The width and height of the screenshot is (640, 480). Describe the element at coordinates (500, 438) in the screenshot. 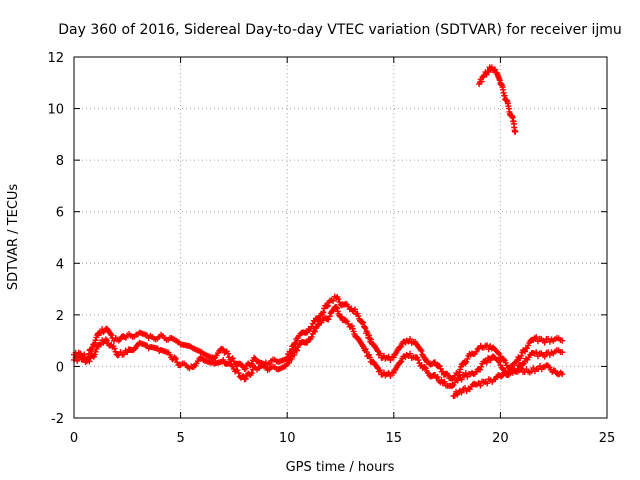

I see `x-tick-label: 20` at that location.